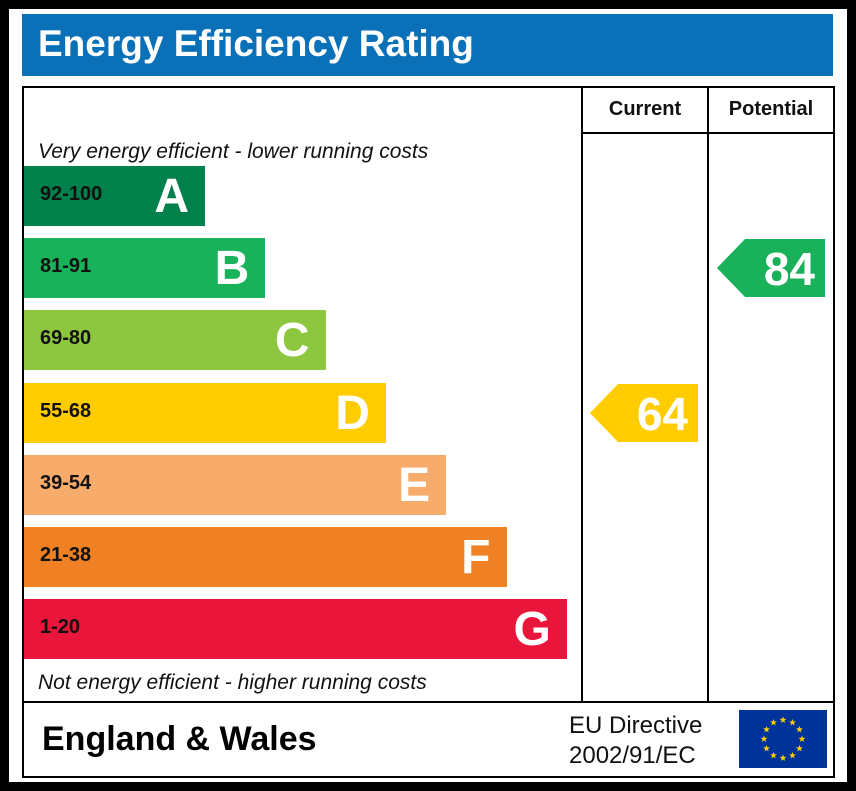 Image resolution: width=856 pixels, height=791 pixels. Describe the element at coordinates (265, 557) in the screenshot. I see `band-f: 21-38 F` at that location.